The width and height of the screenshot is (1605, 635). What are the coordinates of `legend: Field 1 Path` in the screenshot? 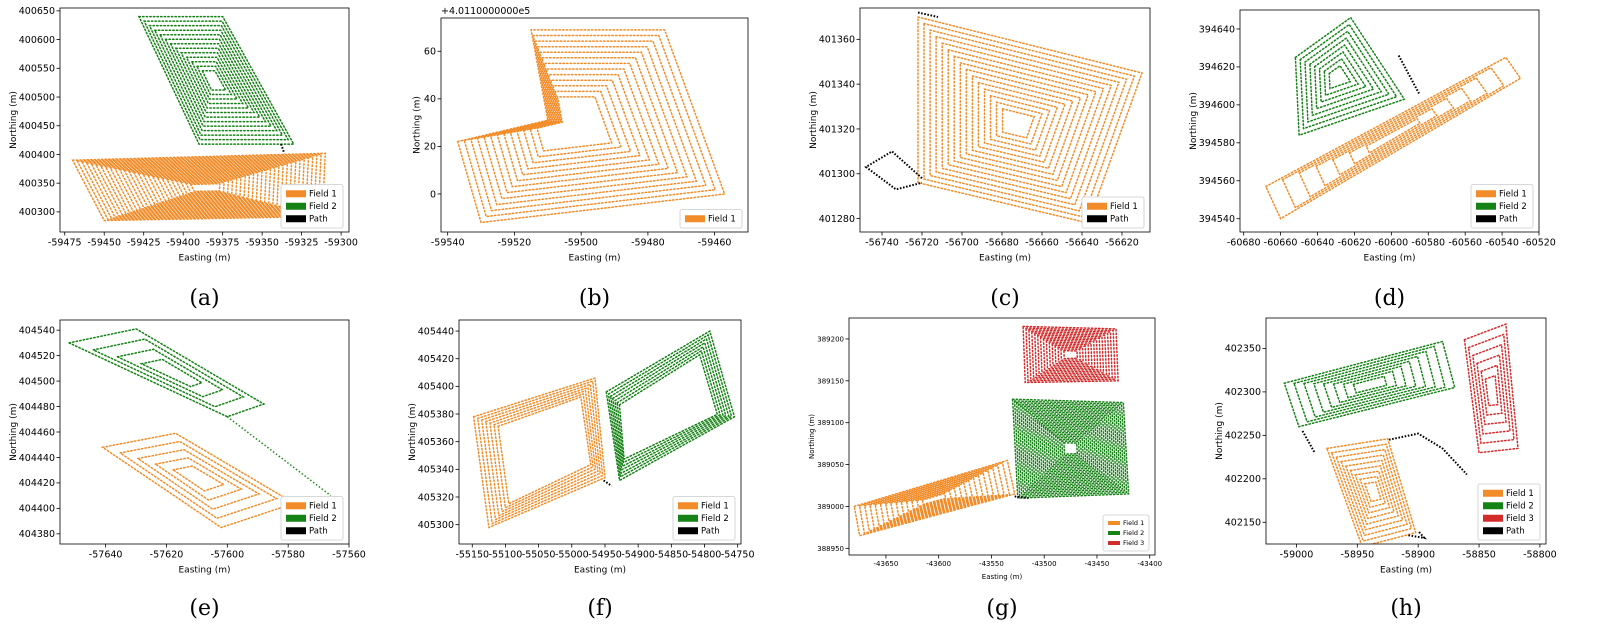 It's located at (1113, 212).